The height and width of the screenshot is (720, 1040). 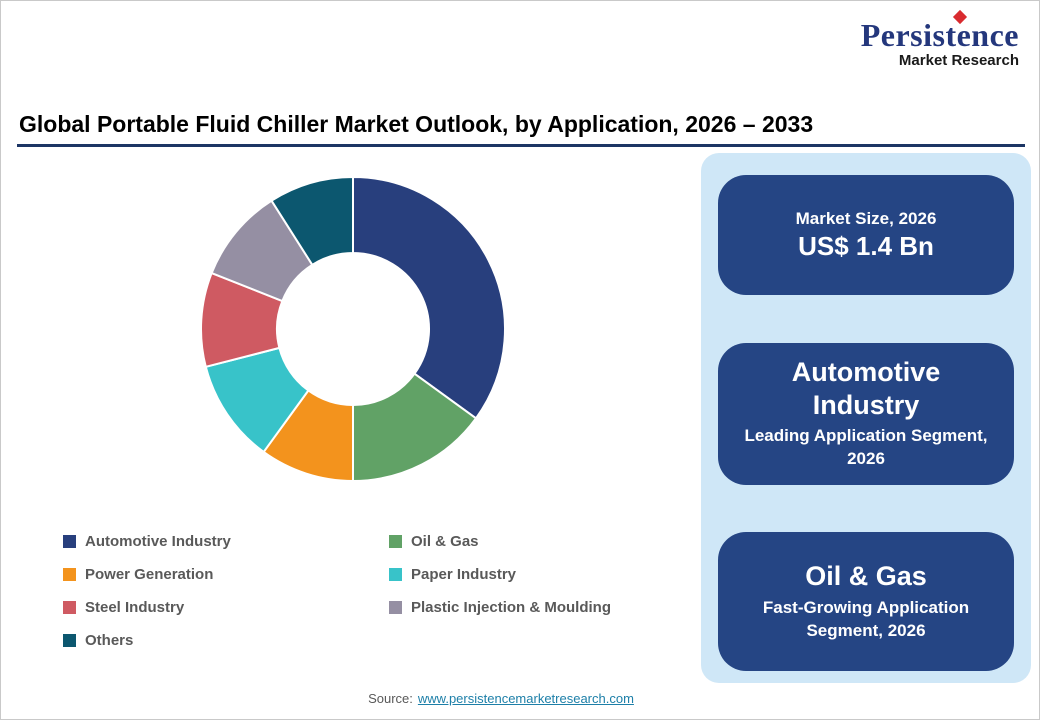 What do you see at coordinates (521, 145) in the screenshot?
I see `title-underline` at bounding box center [521, 145].